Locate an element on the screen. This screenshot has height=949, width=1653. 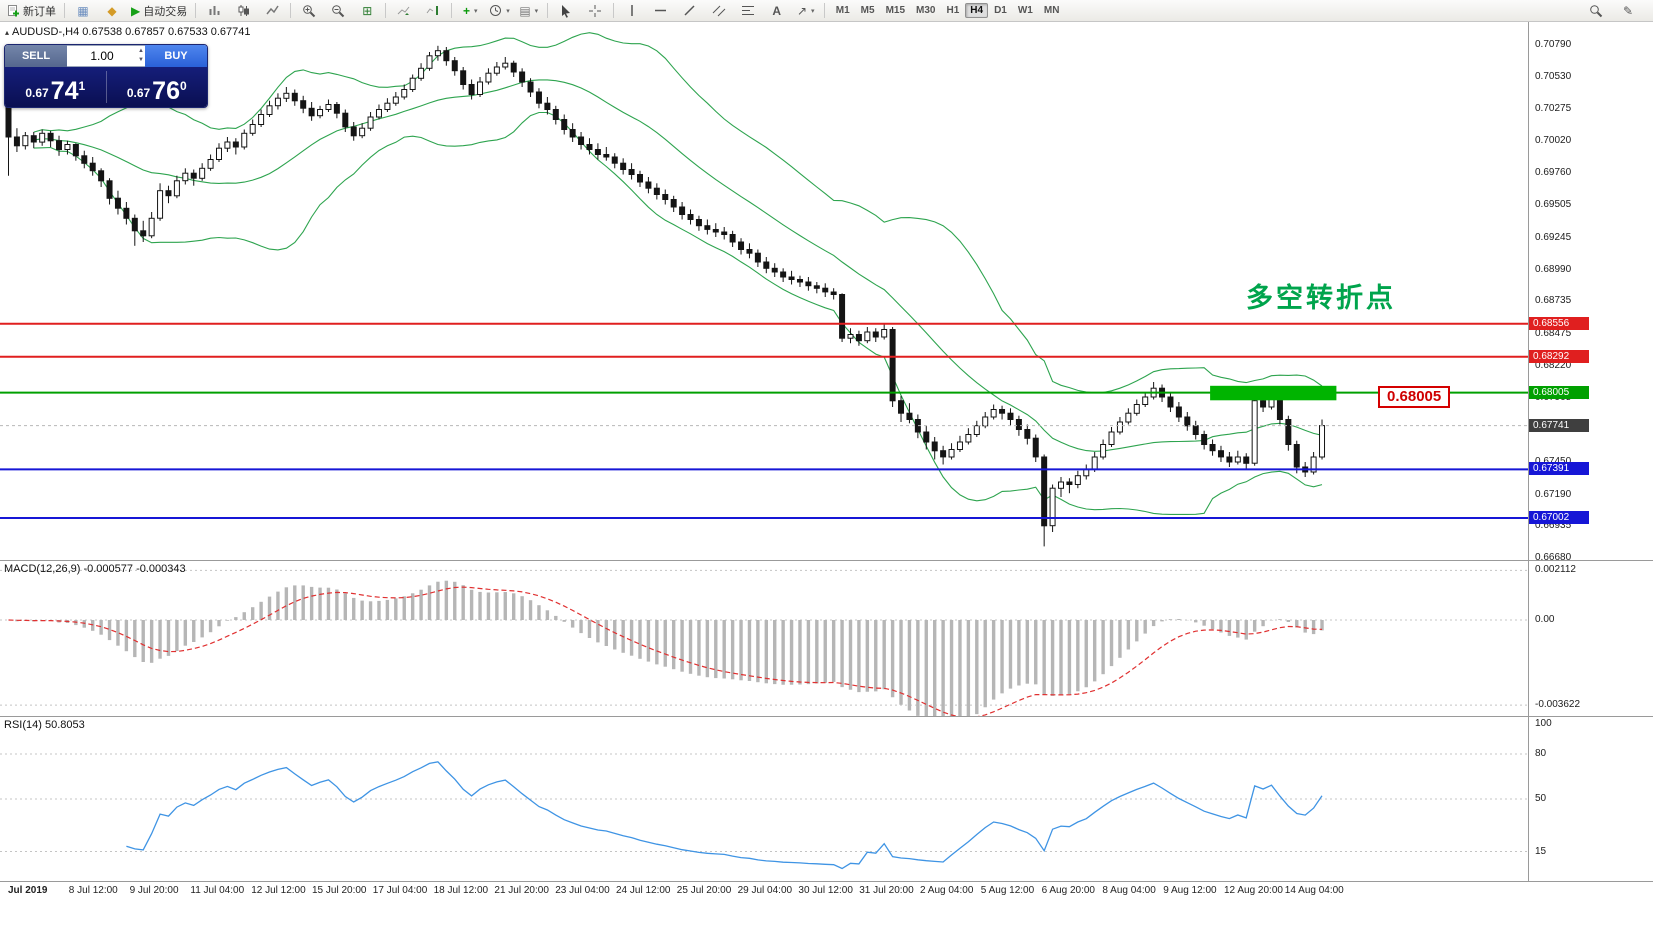
time-label: 29 Jul 04:00 is located at coordinates (765, 890).